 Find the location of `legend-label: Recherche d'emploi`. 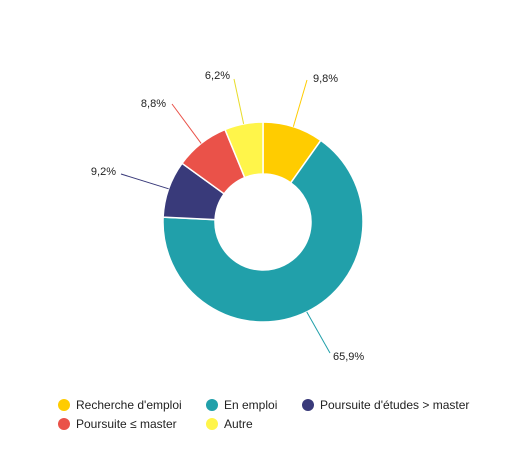

legend-label: Recherche d'emploi is located at coordinates (129, 405).